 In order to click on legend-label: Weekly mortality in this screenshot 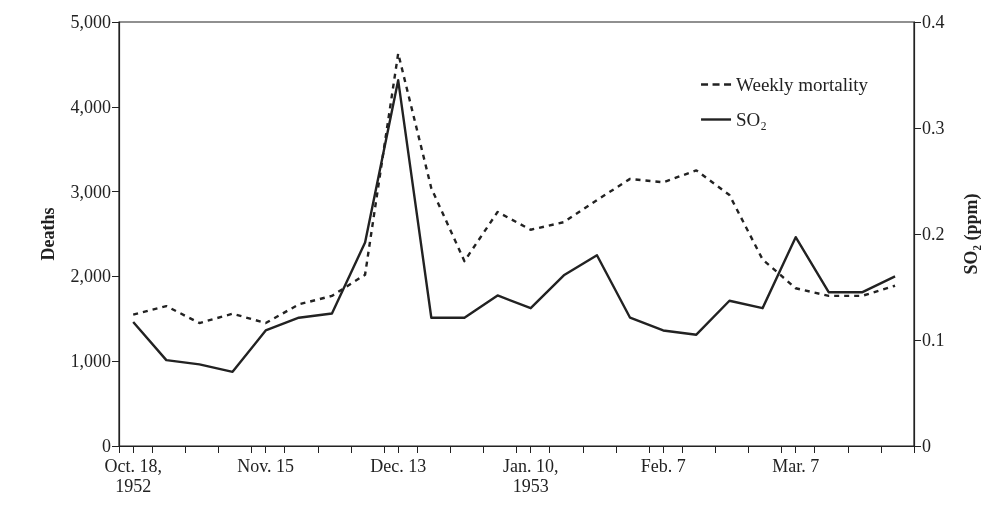, I will do `click(802, 84)`.